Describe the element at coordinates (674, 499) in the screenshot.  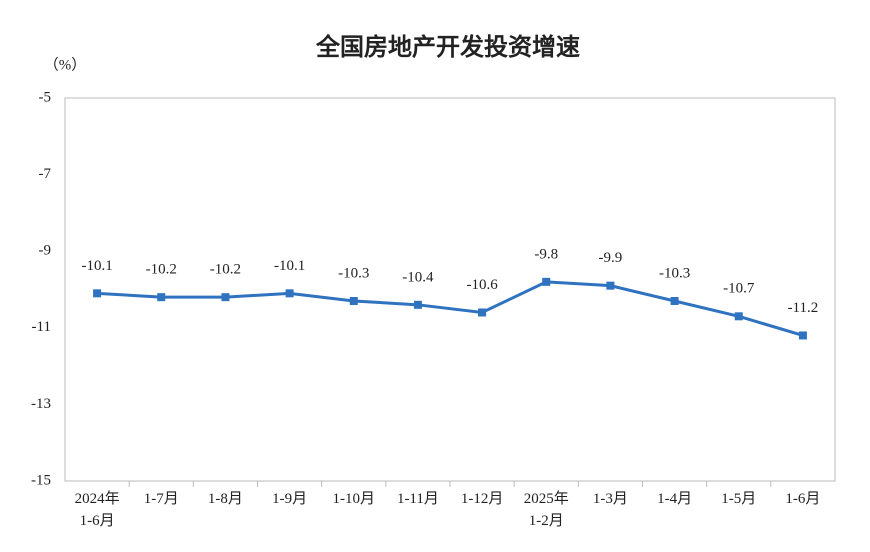
I see `x-tick-label: 1-4月` at that location.